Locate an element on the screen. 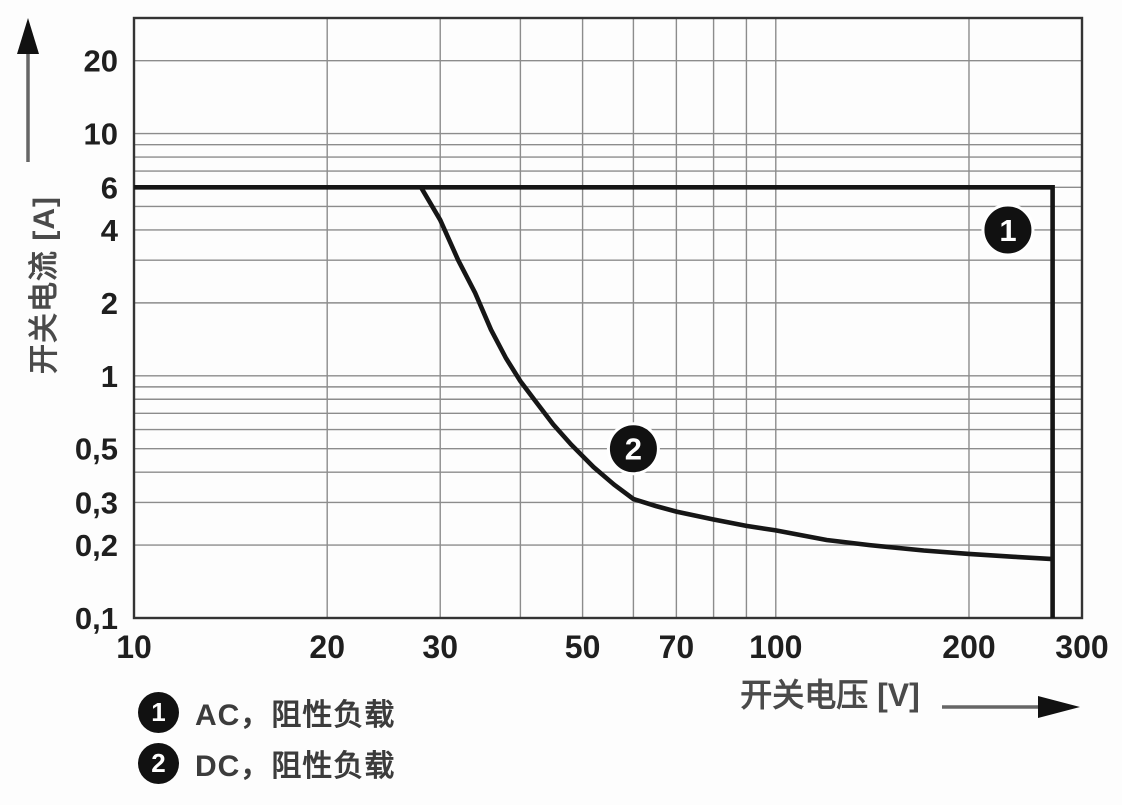 The image size is (1122, 805). y-tick-label: 0,1 is located at coordinates (96, 618).